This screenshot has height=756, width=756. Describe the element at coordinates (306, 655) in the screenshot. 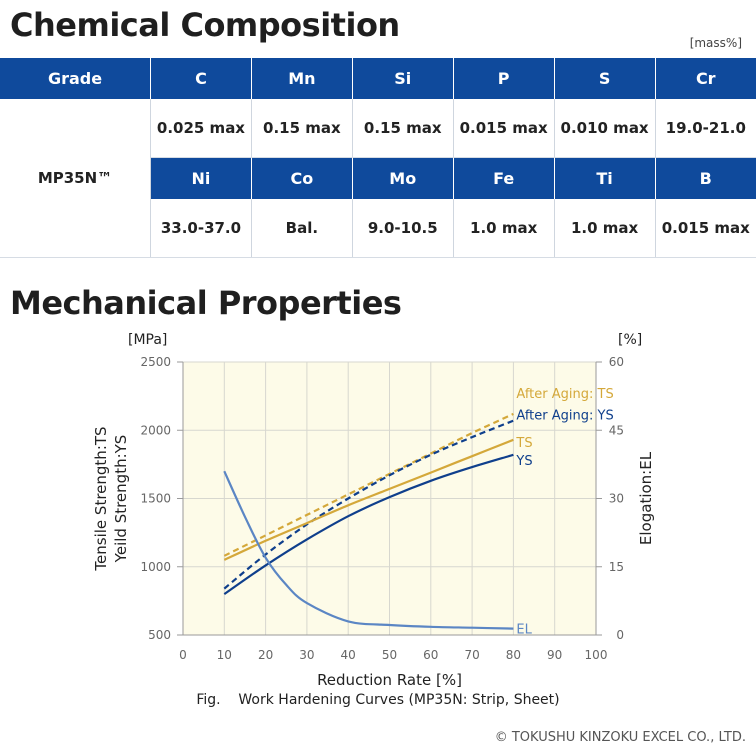

I see `x-tick-label: 30` at that location.